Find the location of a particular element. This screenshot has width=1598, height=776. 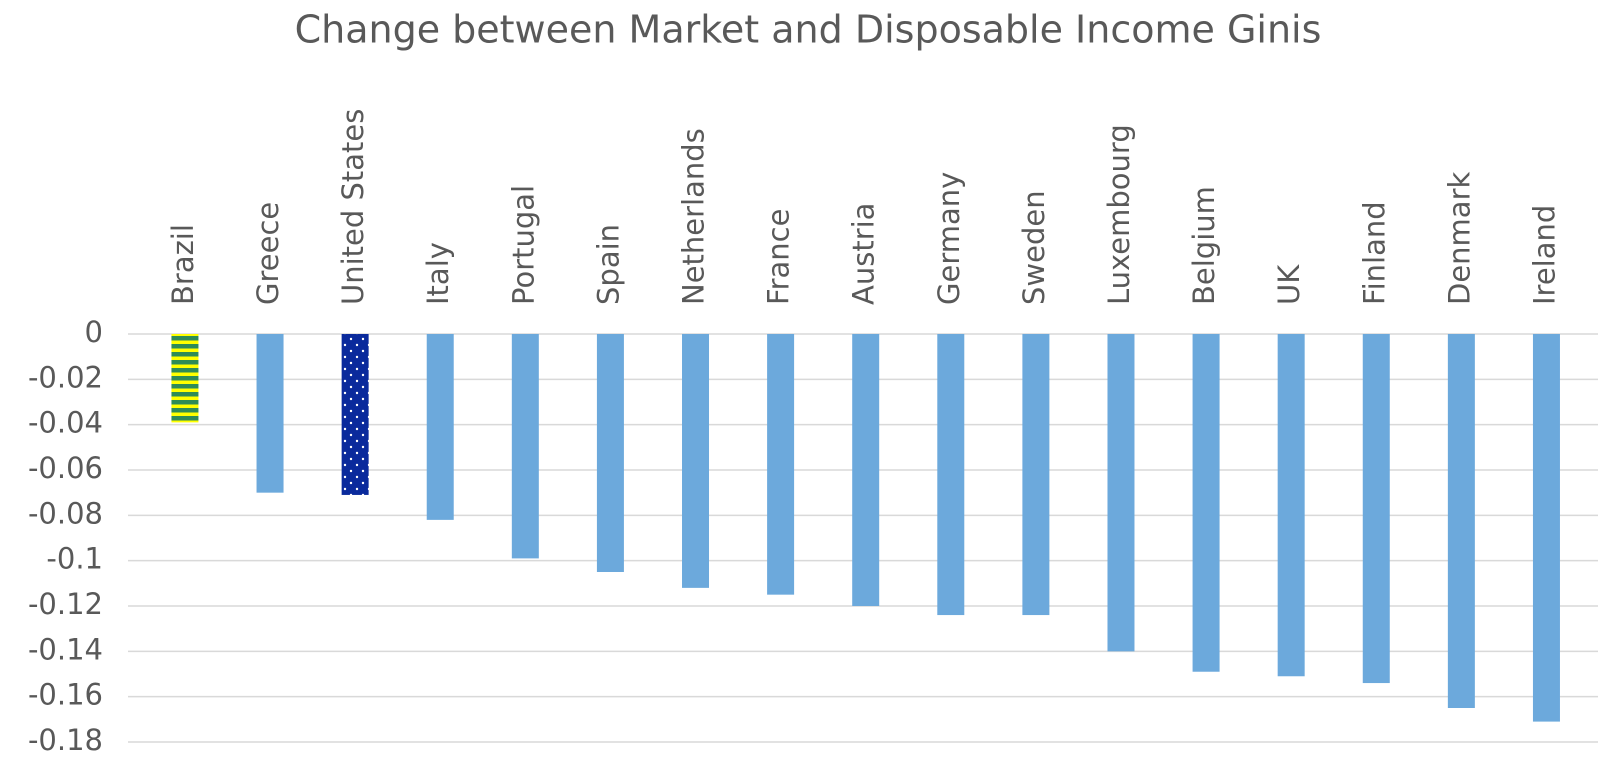

y-tick-label: -0.16 is located at coordinates (65, 695).